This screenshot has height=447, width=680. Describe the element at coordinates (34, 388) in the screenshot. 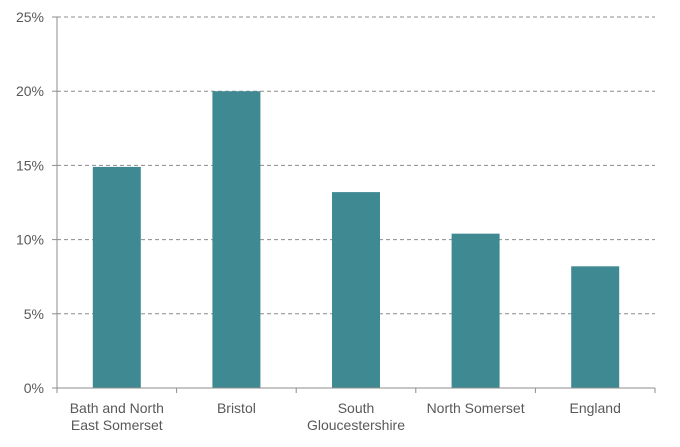

I see `y-tick-label: 0%` at that location.